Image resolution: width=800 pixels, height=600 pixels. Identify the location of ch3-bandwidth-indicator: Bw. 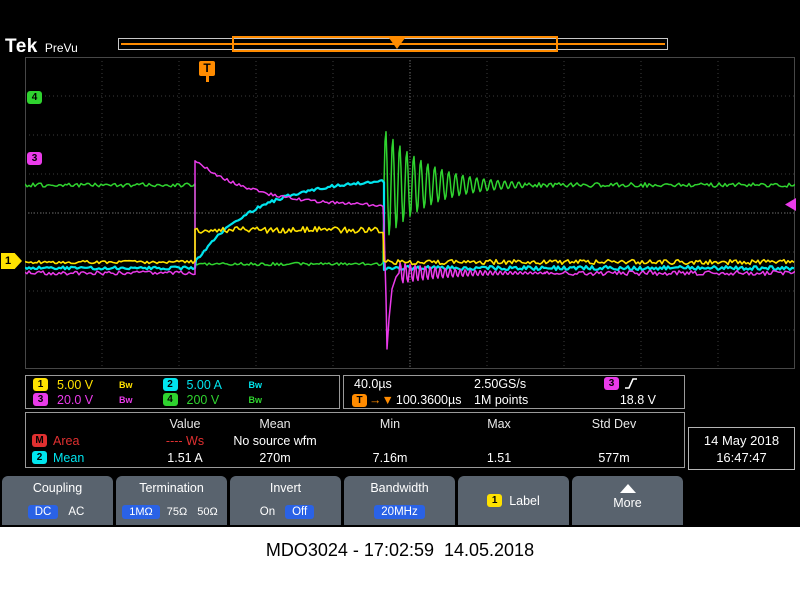
(126, 399).